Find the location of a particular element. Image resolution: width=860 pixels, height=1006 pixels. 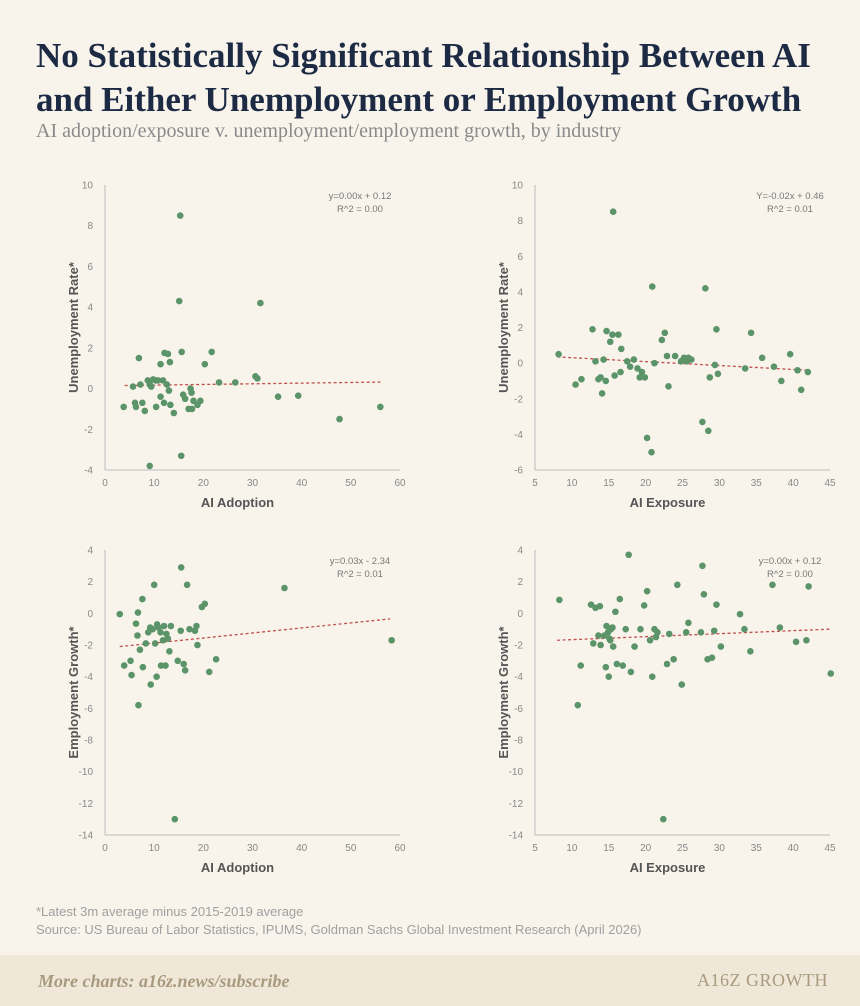

subscribe-link: More charts: a16z.news/subscribe is located at coordinates (164, 981).